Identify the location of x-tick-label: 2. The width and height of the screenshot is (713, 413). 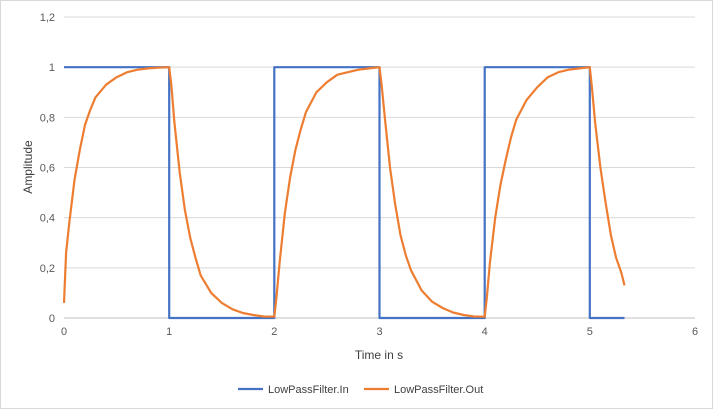
(274, 332).